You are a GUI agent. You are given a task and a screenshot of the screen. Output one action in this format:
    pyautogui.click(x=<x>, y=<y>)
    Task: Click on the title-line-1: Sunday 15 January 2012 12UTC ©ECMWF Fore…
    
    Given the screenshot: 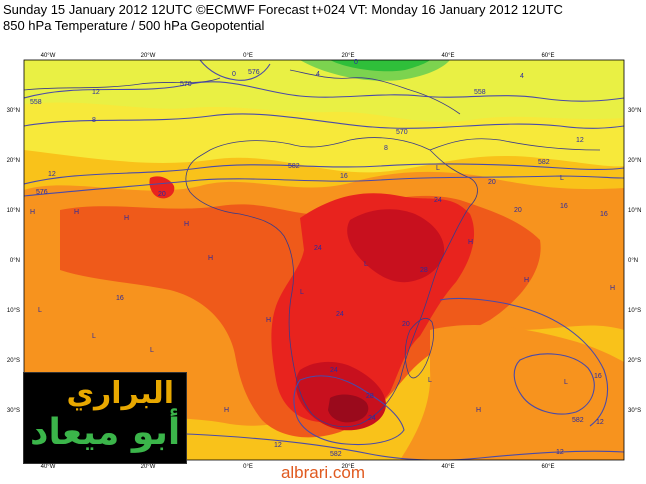 What is the action you would take?
    pyautogui.click(x=283, y=9)
    